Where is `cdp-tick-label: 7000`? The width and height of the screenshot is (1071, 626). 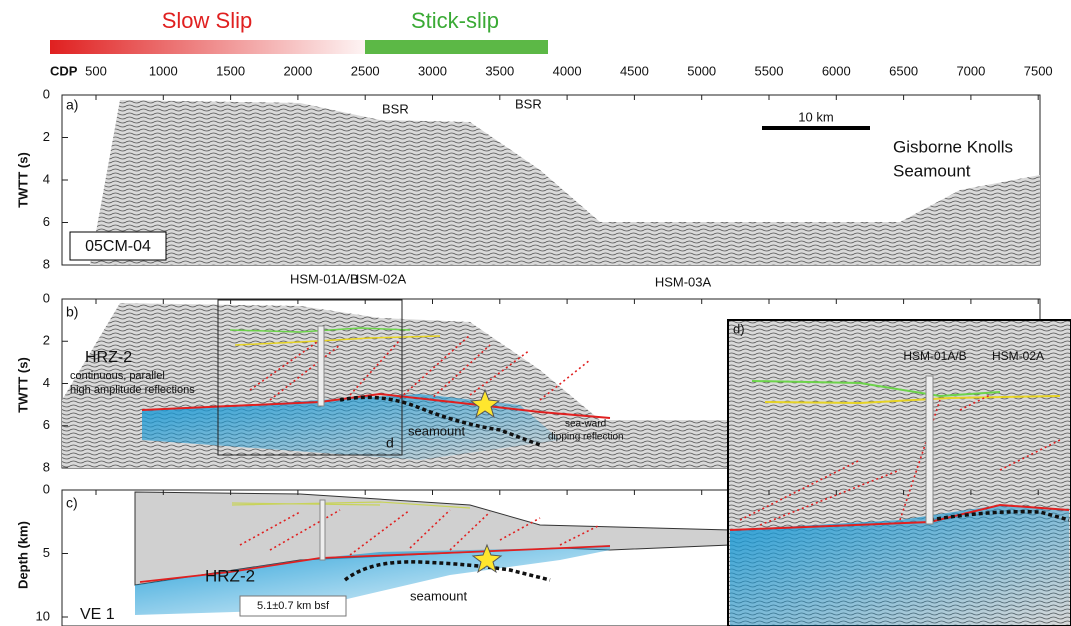 cdp-tick-label: 7000 is located at coordinates (970, 70).